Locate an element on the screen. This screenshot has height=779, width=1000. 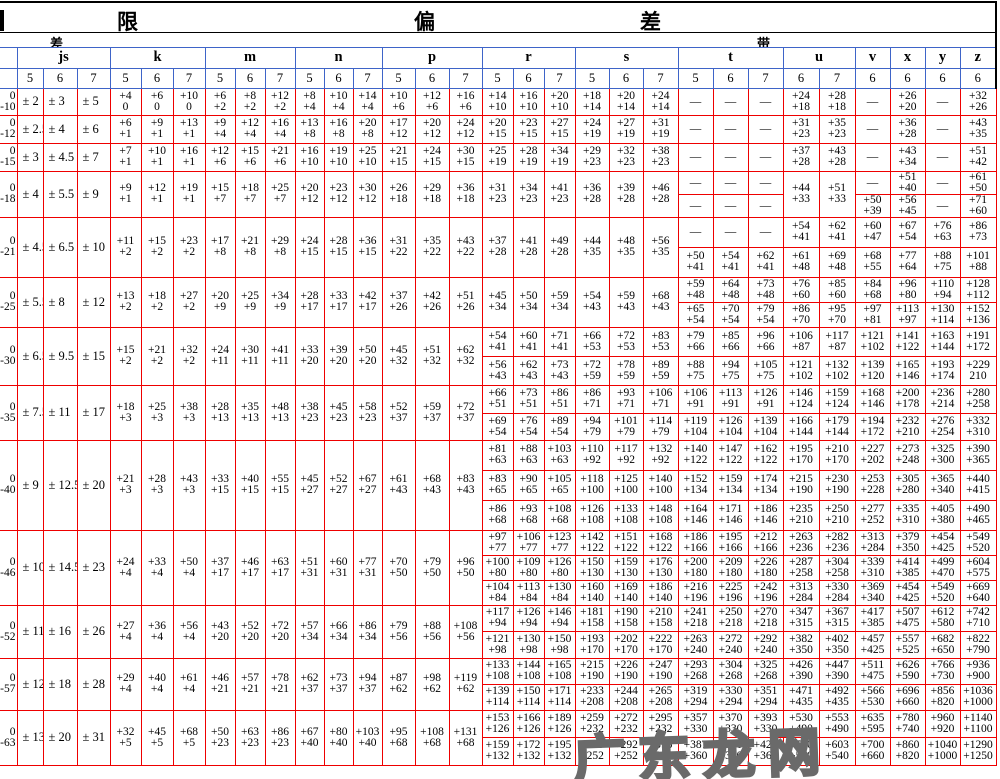
z-cell: +742 +710 is located at coordinates (978, 618).